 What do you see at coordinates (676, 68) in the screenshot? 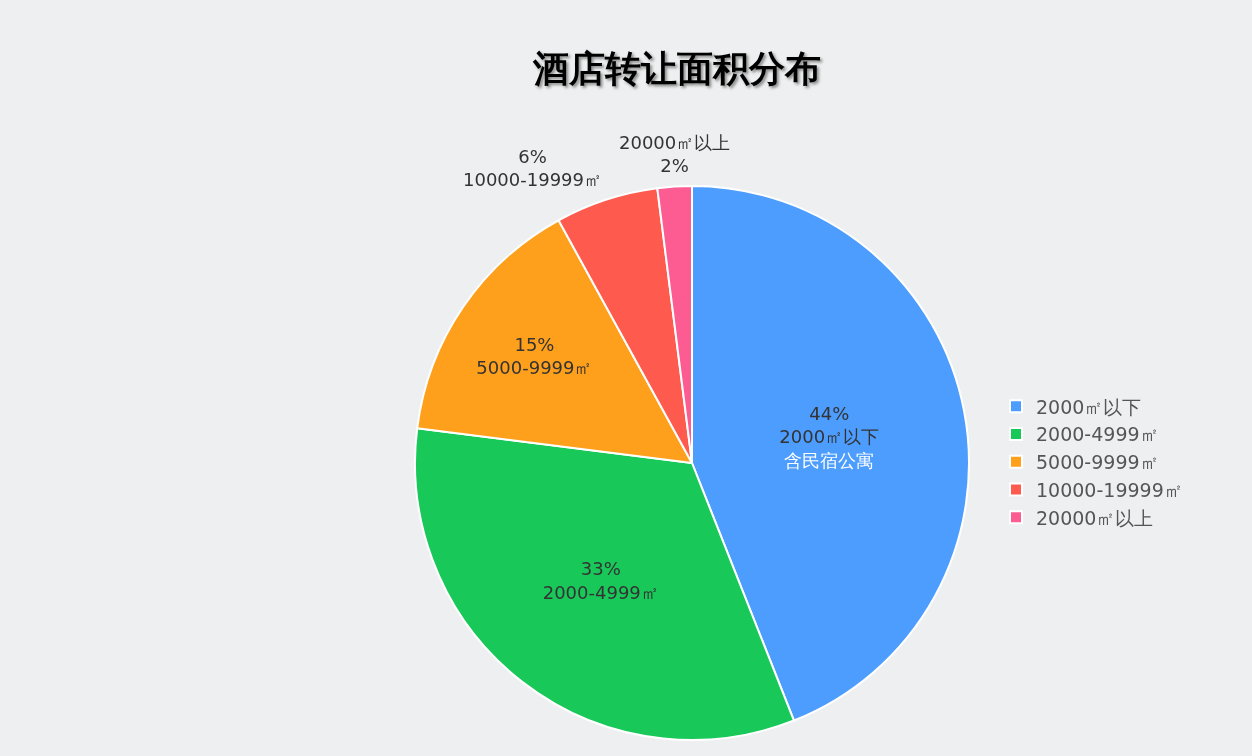
I see `chart-title: 酒店转让面积分布` at bounding box center [676, 68].